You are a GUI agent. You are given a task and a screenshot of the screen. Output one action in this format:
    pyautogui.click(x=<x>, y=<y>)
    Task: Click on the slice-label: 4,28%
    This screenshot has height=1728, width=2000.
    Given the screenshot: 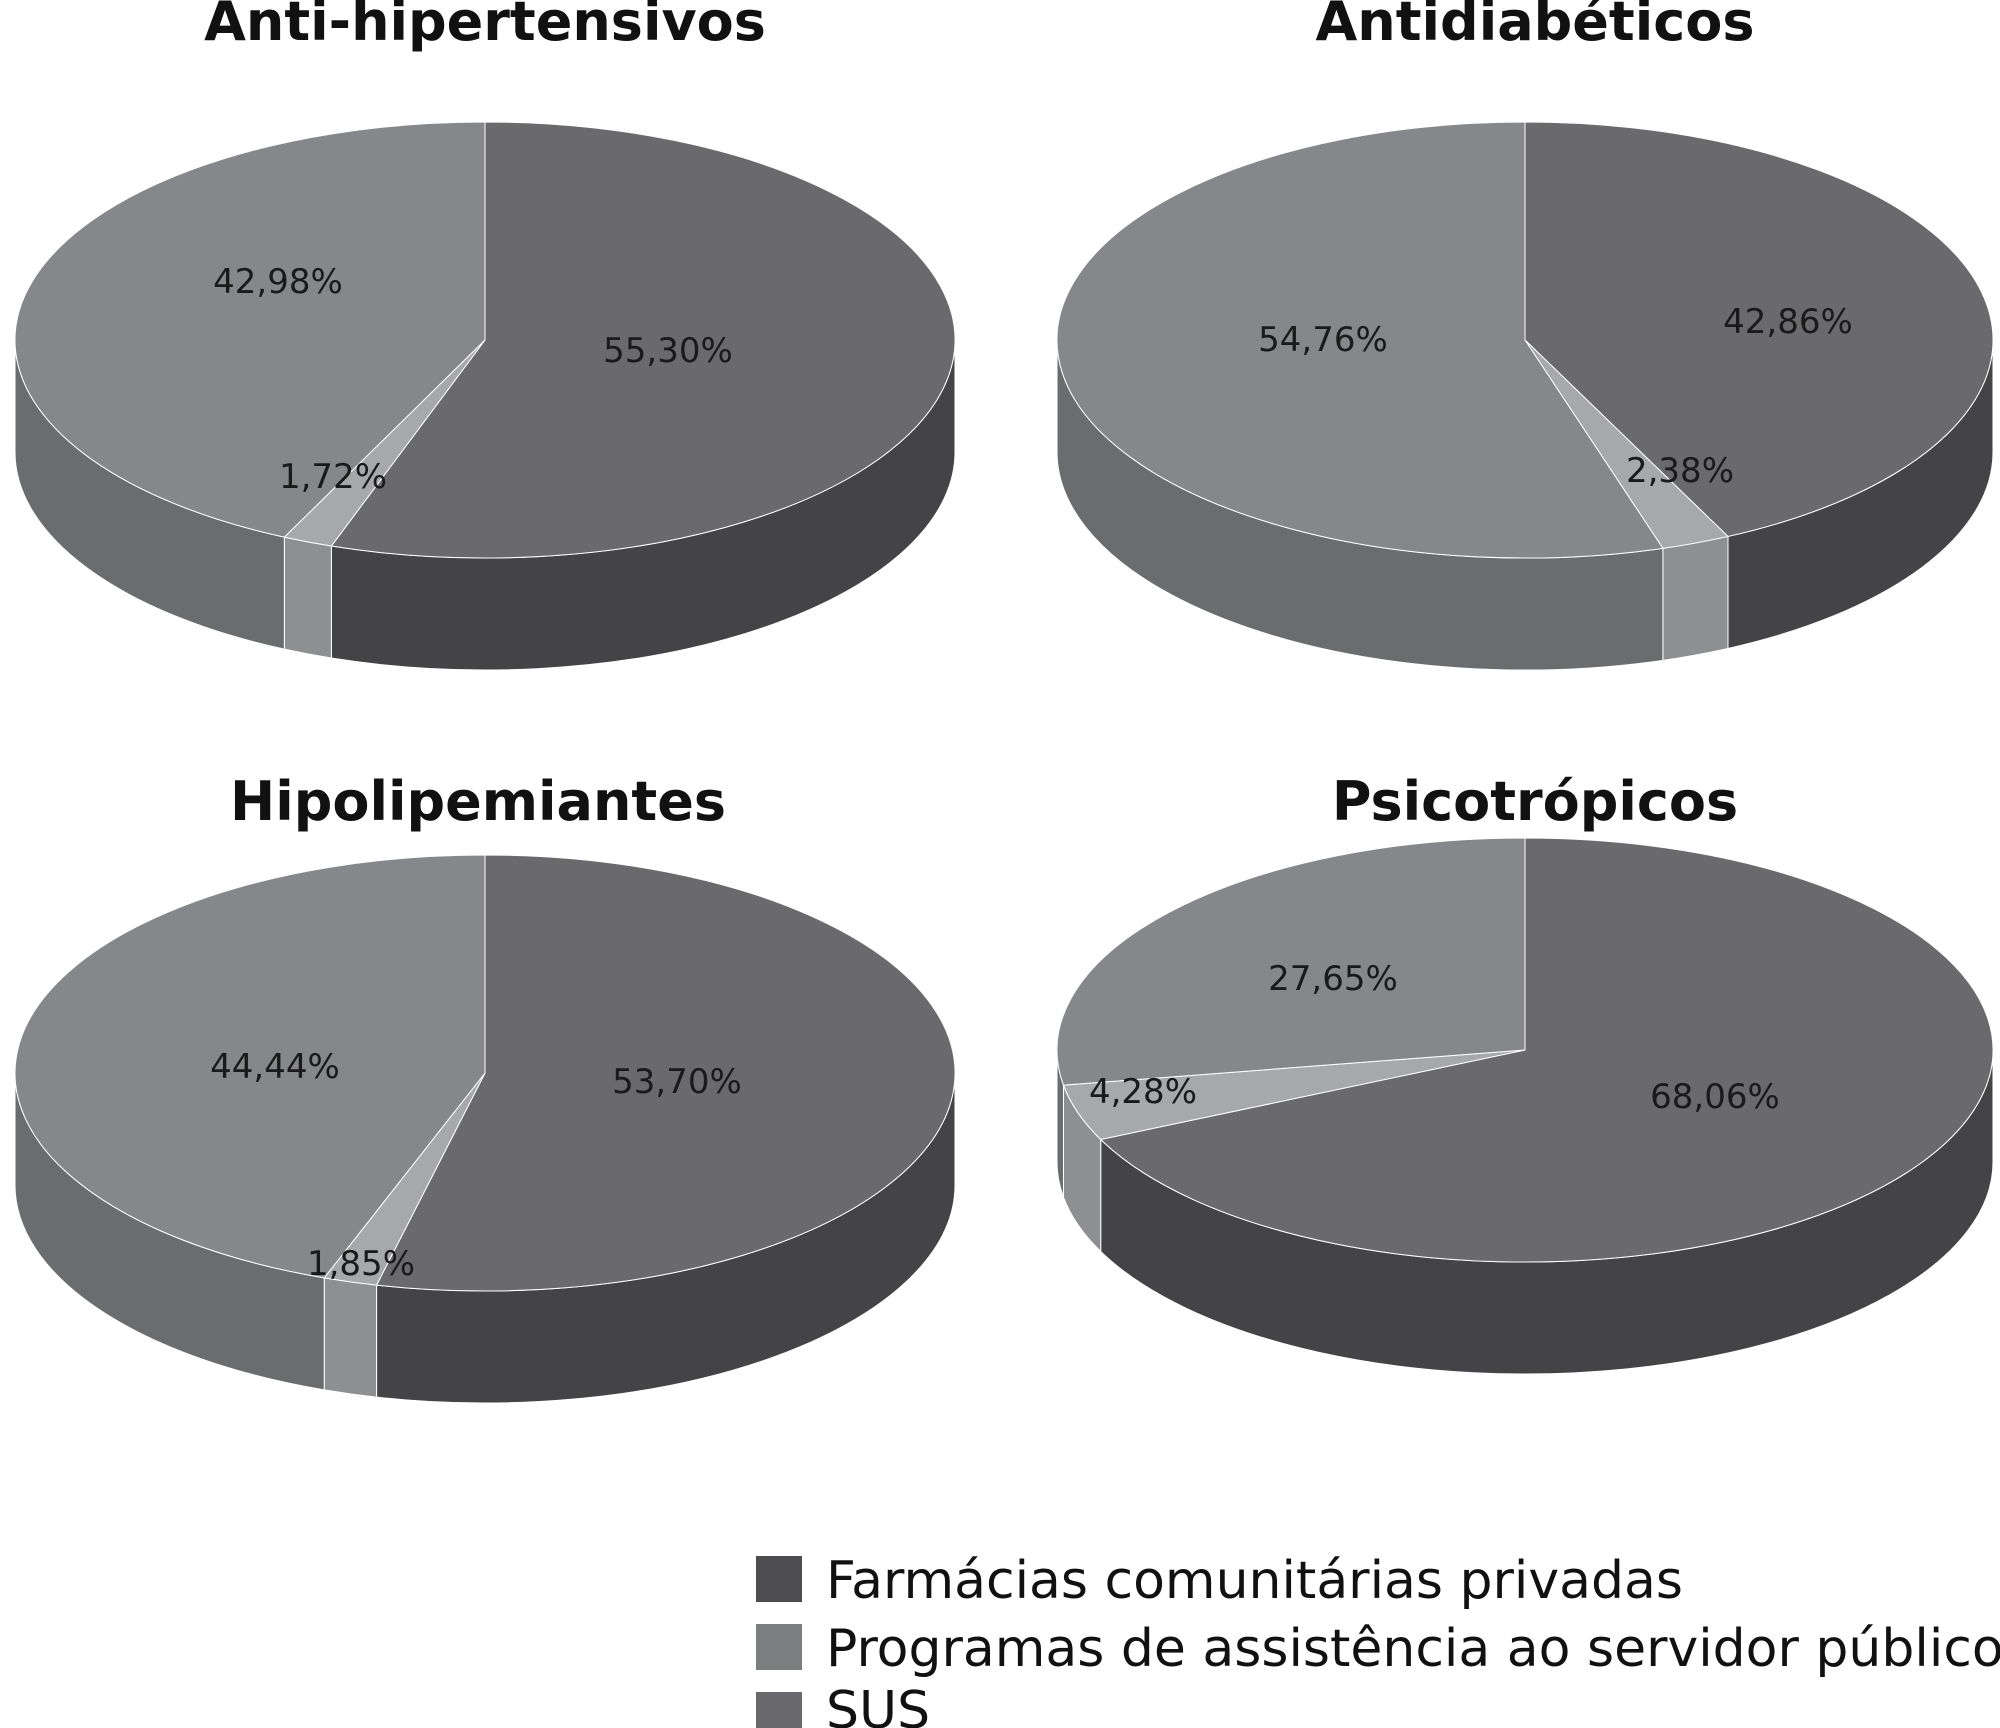 What is the action you would take?
    pyautogui.click(x=1143, y=1092)
    